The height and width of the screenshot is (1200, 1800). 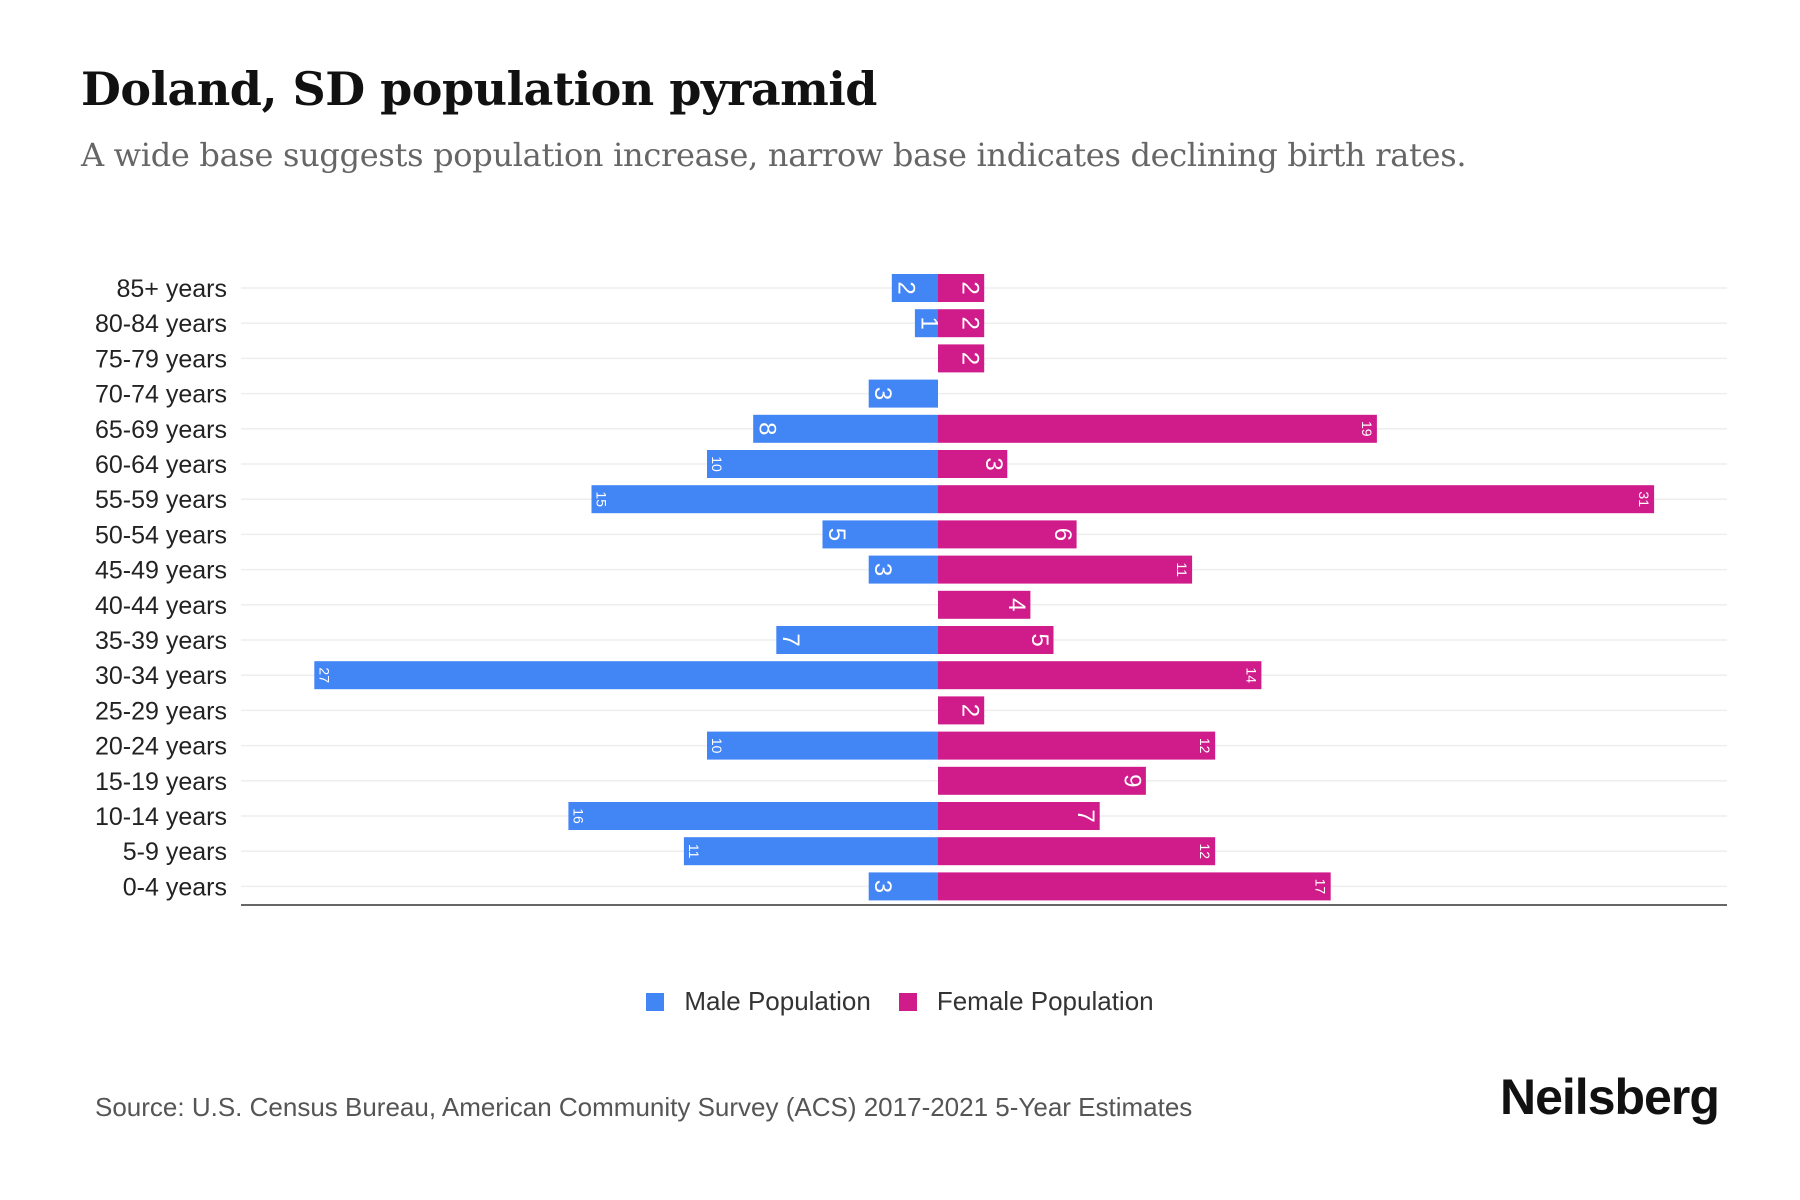 What do you see at coordinates (161, 359) in the screenshot?
I see `y-tick-label: 75-79 years` at bounding box center [161, 359].